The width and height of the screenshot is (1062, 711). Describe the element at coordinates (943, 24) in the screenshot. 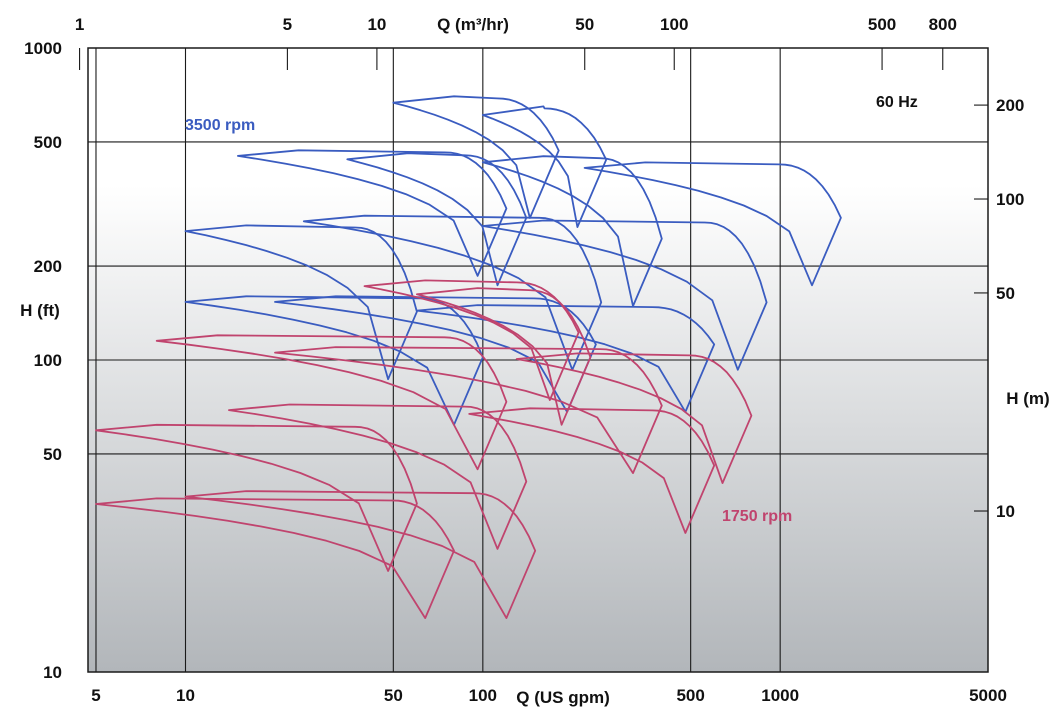

I see `x-tick-label-top: 800` at that location.